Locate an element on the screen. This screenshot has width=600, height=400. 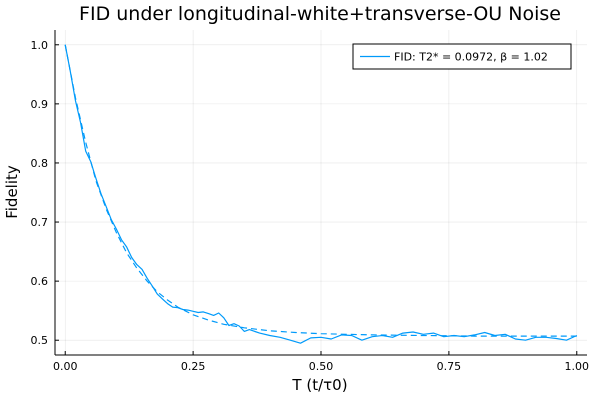
y-axis-label: Fidelity is located at coordinates (12, 192).